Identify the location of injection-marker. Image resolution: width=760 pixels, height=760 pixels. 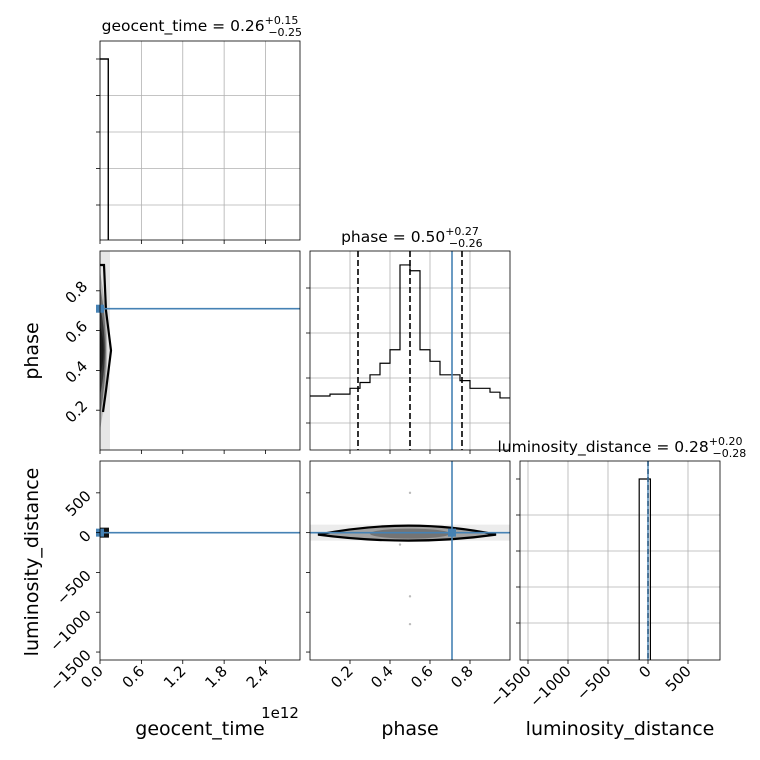
(452, 532).